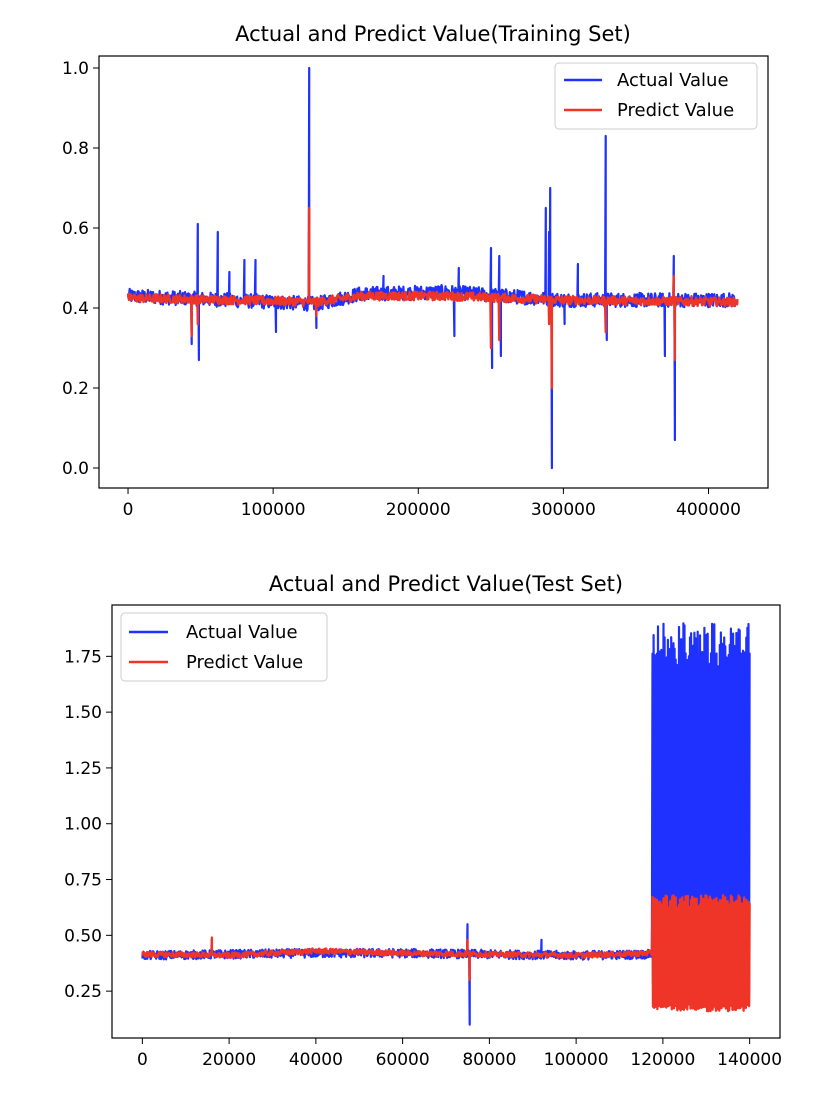 Image resolution: width=828 pixels, height=1102 pixels. What do you see at coordinates (83, 881) in the screenshot?
I see `y-tick-label: 0.75` at bounding box center [83, 881].